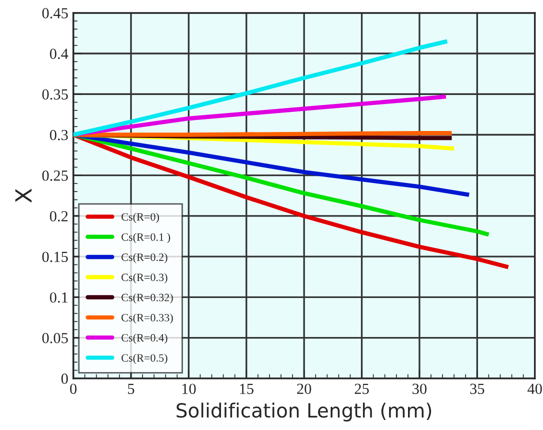  What do you see at coordinates (131, 389) in the screenshot?
I see `x-tick-label: 5` at bounding box center [131, 389].